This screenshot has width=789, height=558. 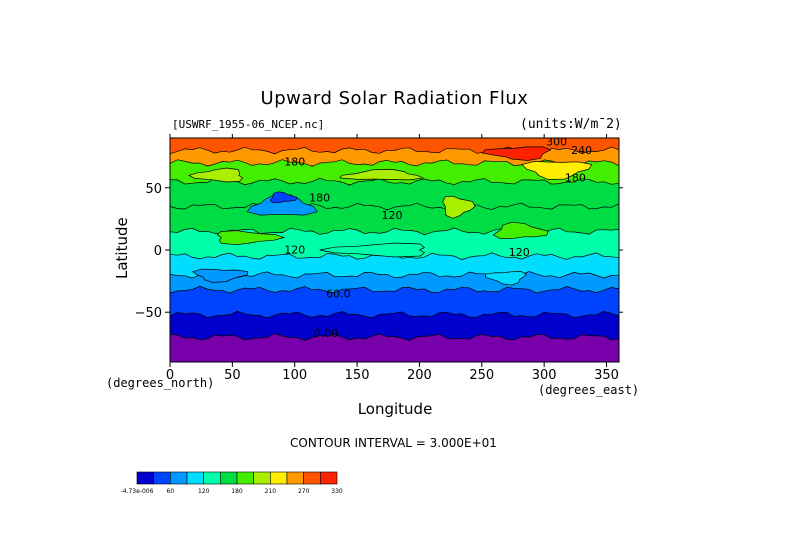 I want to click on x-tick-label: 150, so click(x=357, y=375).